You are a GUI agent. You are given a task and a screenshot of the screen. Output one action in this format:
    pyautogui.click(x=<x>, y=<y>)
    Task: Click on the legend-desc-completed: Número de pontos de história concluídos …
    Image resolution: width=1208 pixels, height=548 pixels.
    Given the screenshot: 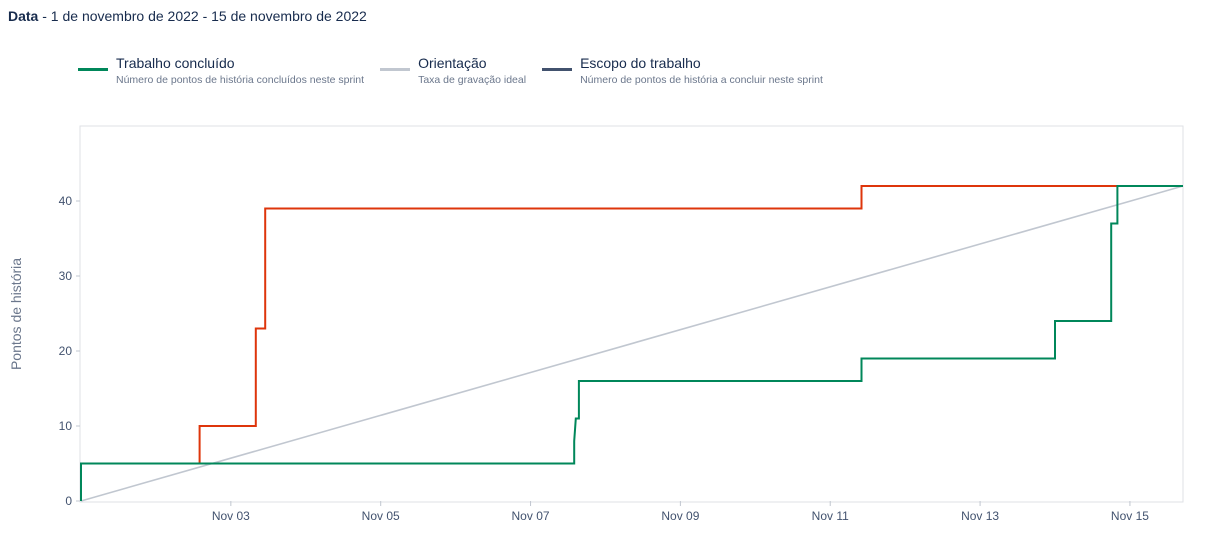 What is the action you would take?
    pyautogui.click(x=240, y=80)
    